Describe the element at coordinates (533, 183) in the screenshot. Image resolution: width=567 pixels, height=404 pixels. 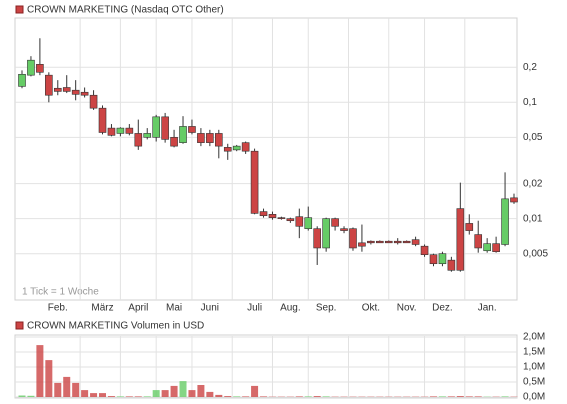
I see `y-tick-label: 0,02` at that location.